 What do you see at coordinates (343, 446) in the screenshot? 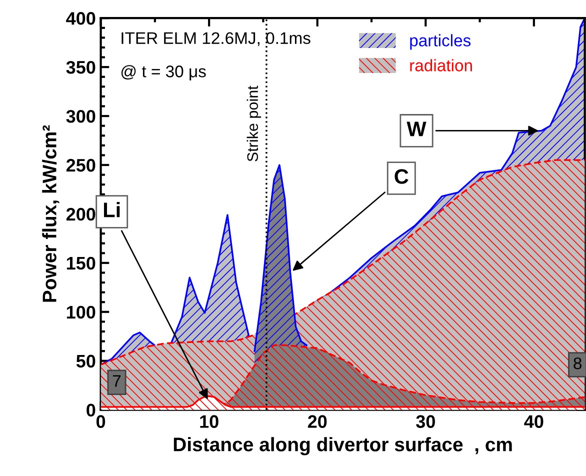
I see `x-axis-title: Distance along divertor surface , cm` at bounding box center [343, 446].